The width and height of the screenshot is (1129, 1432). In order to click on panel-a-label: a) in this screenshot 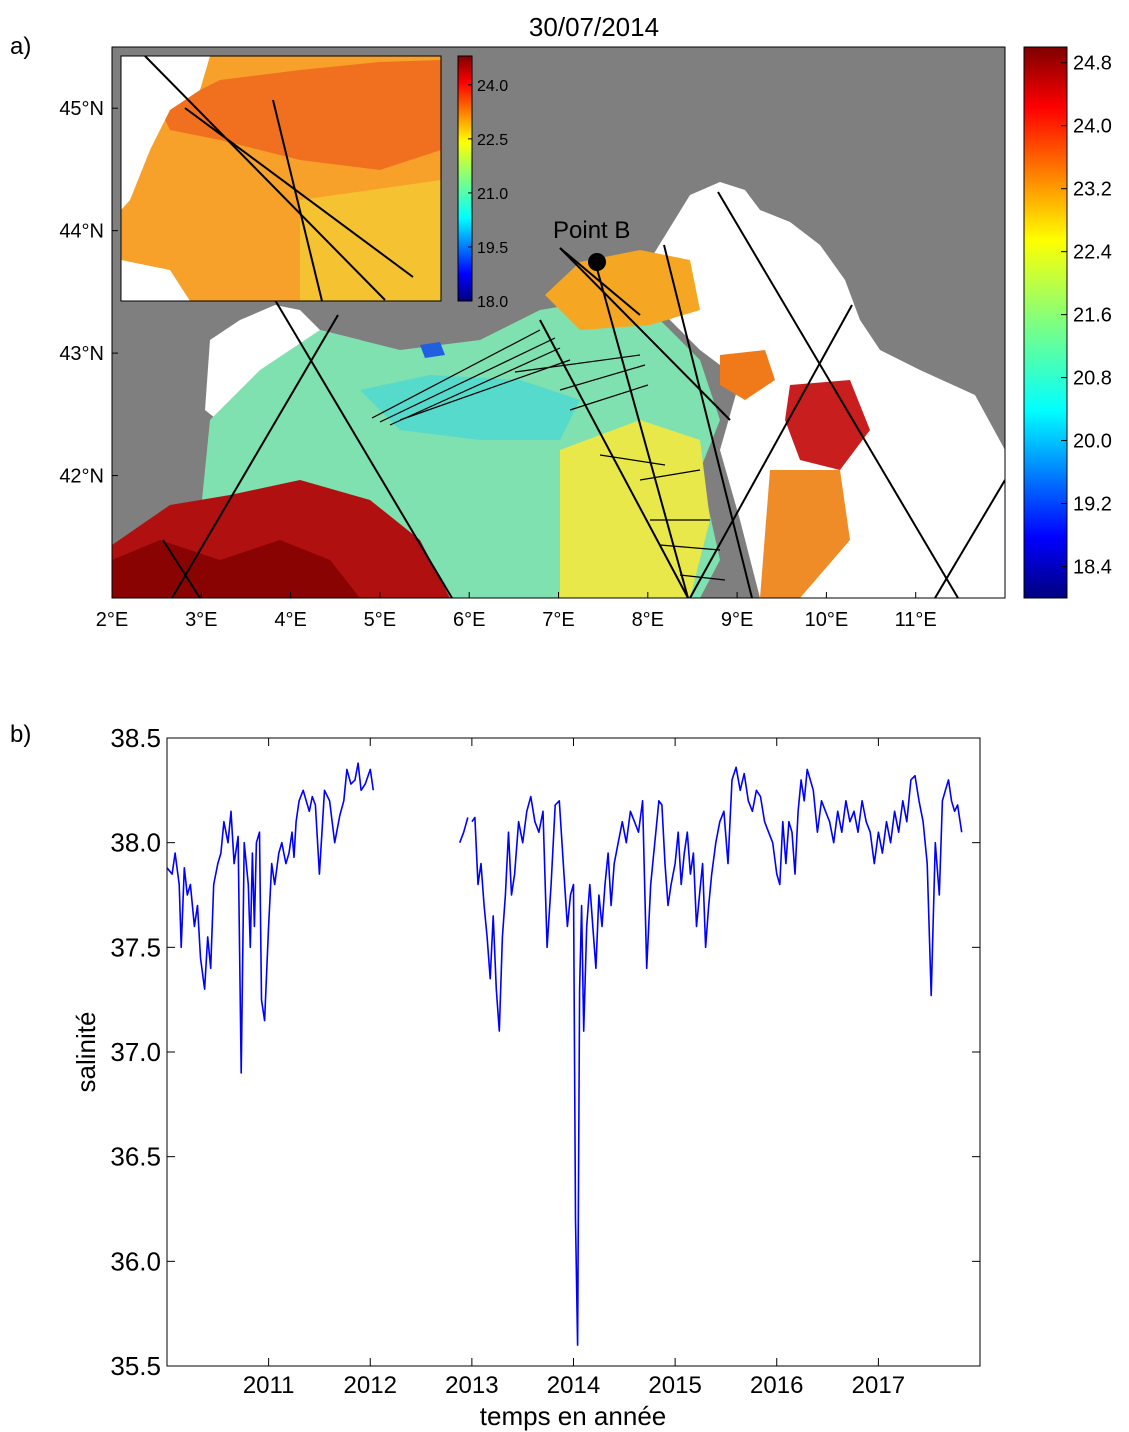, I will do `click(20, 46)`.